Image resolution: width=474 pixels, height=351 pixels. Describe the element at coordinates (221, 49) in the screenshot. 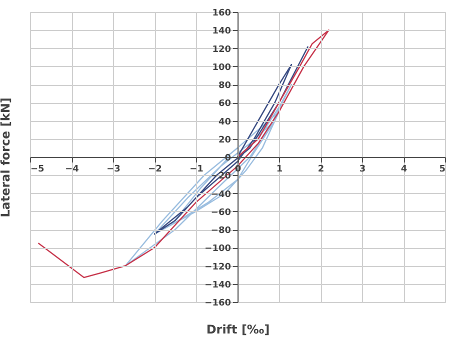

I see `y-tick-label: 120` at that location.